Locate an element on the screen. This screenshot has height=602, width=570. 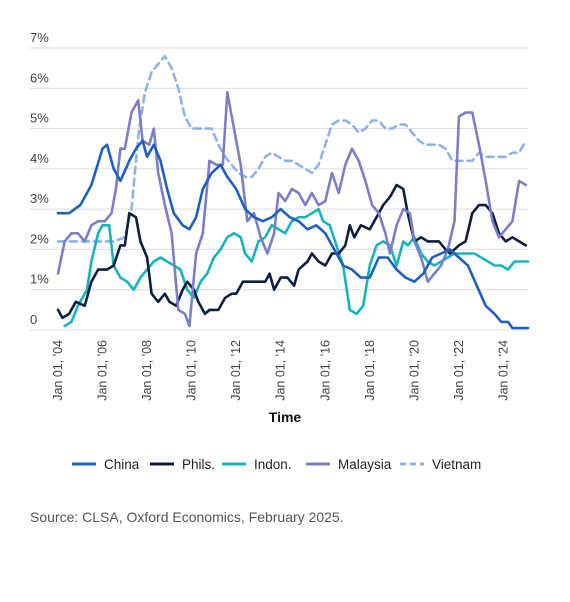
y-axis-ticks: 0 1% 2% 3% 4% 5% 6% 7% is located at coordinates (39, 178).